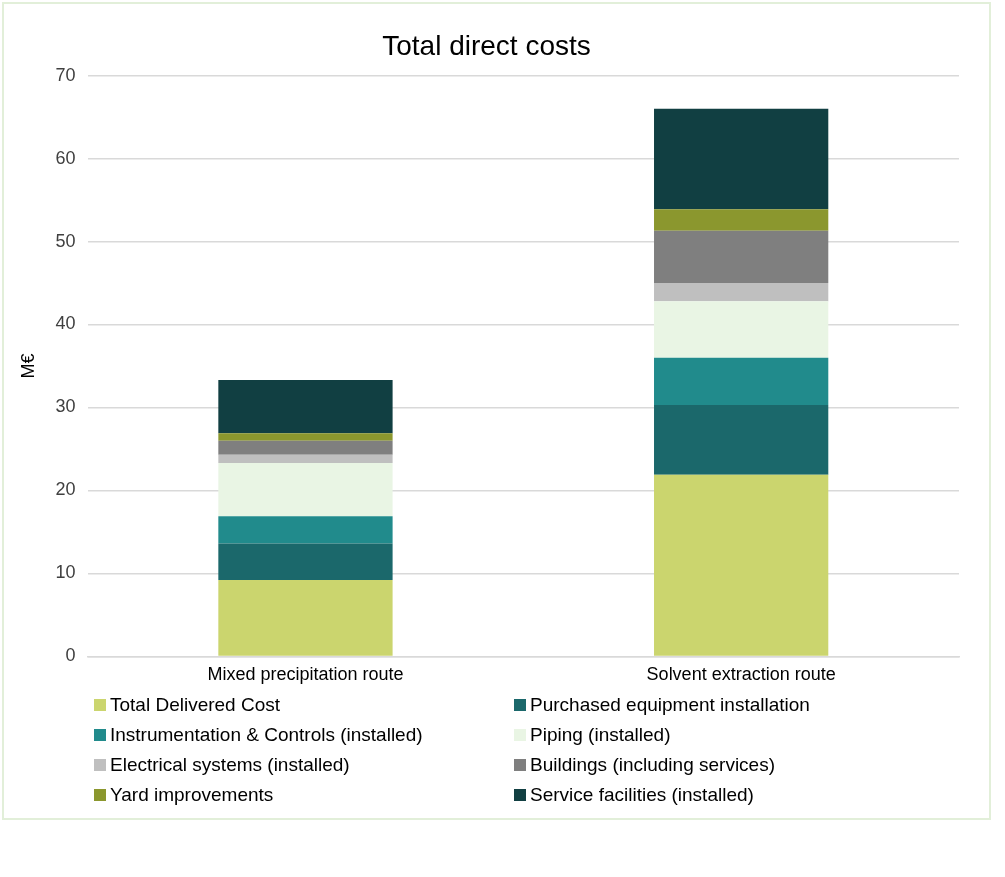  Describe the element at coordinates (670, 705) in the screenshot. I see `legend-label: Purchased equipment installation` at that location.